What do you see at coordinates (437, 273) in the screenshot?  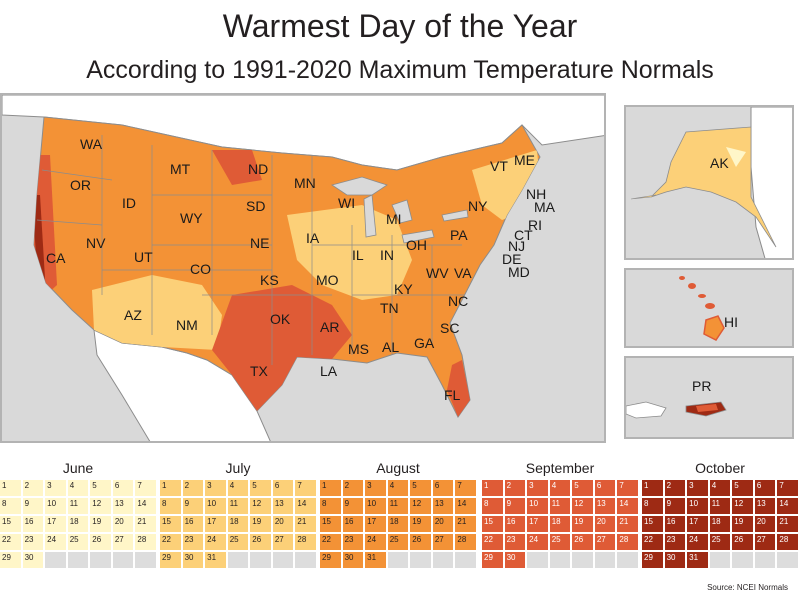 I see `state-label-wv: WV` at bounding box center [437, 273].